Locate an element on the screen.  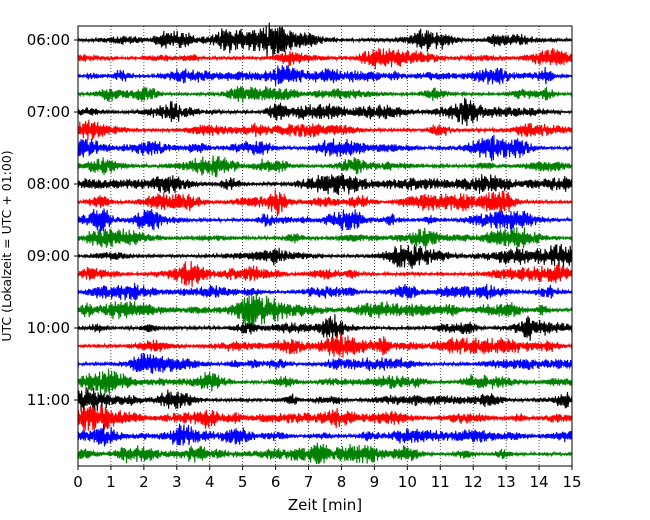
x-axis-title: Zeit [min] is located at coordinates (325, 505).